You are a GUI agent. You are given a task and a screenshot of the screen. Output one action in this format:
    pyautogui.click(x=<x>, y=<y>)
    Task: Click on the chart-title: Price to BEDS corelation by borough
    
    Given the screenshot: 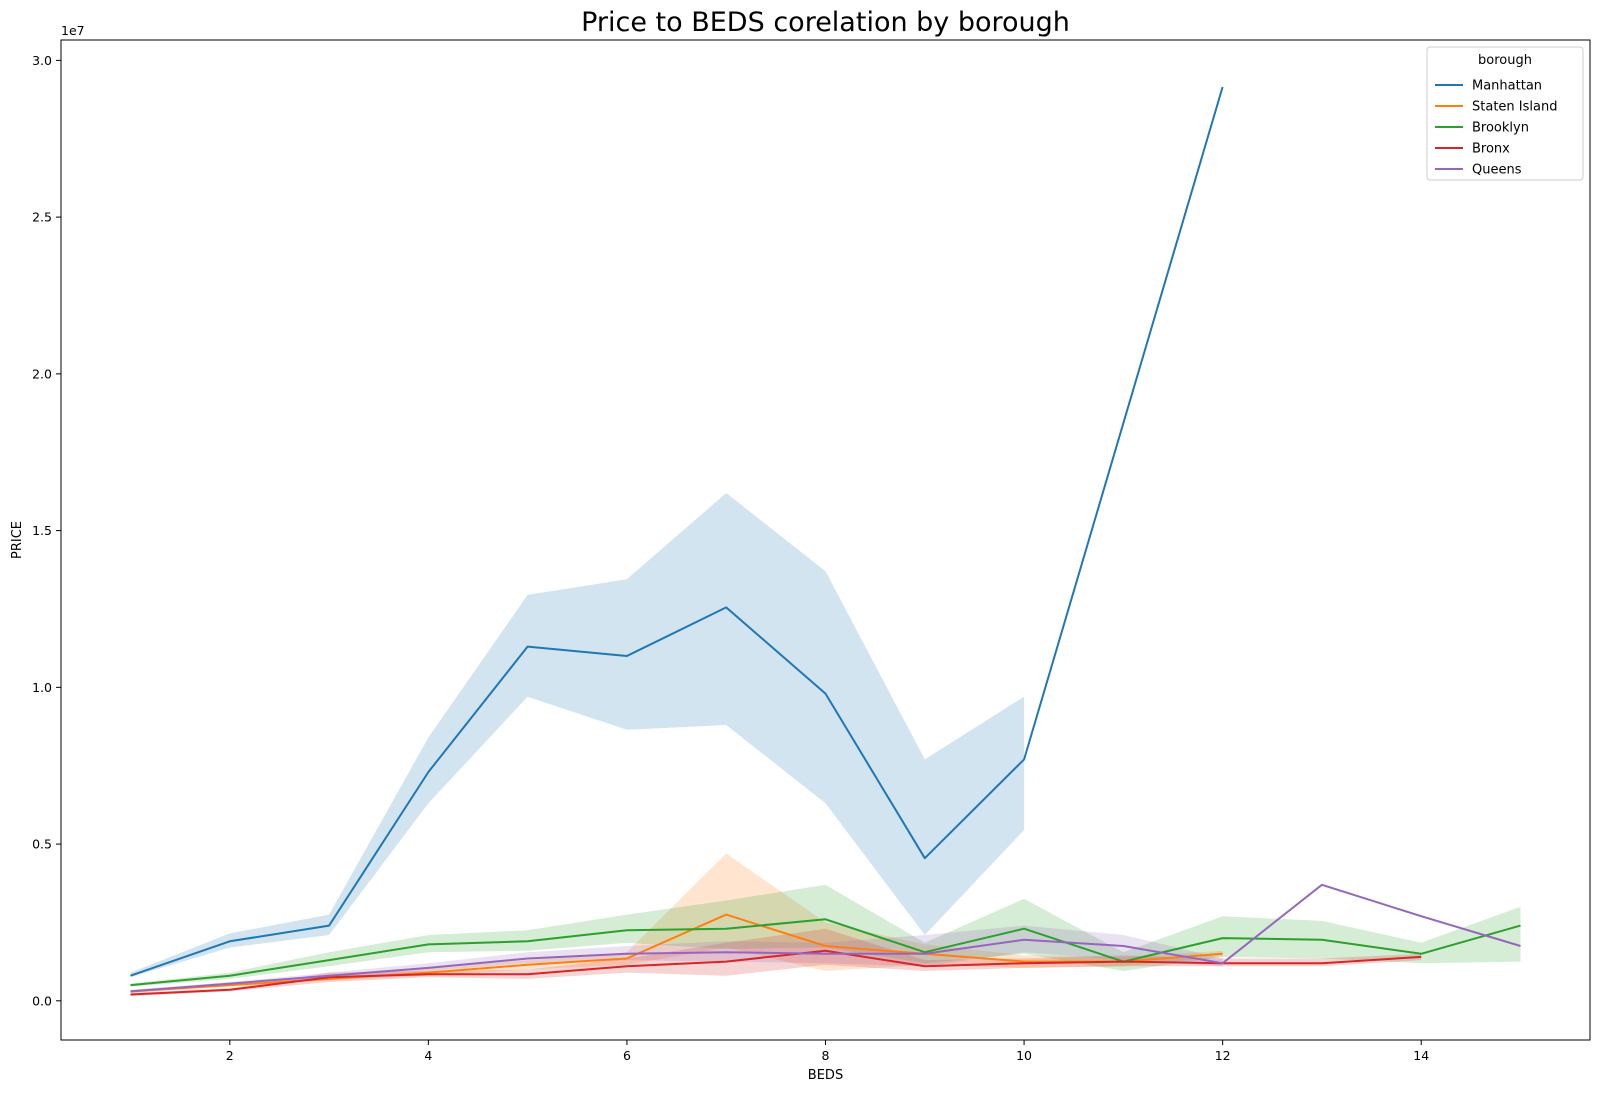 What is the action you would take?
    pyautogui.click(x=825, y=22)
    